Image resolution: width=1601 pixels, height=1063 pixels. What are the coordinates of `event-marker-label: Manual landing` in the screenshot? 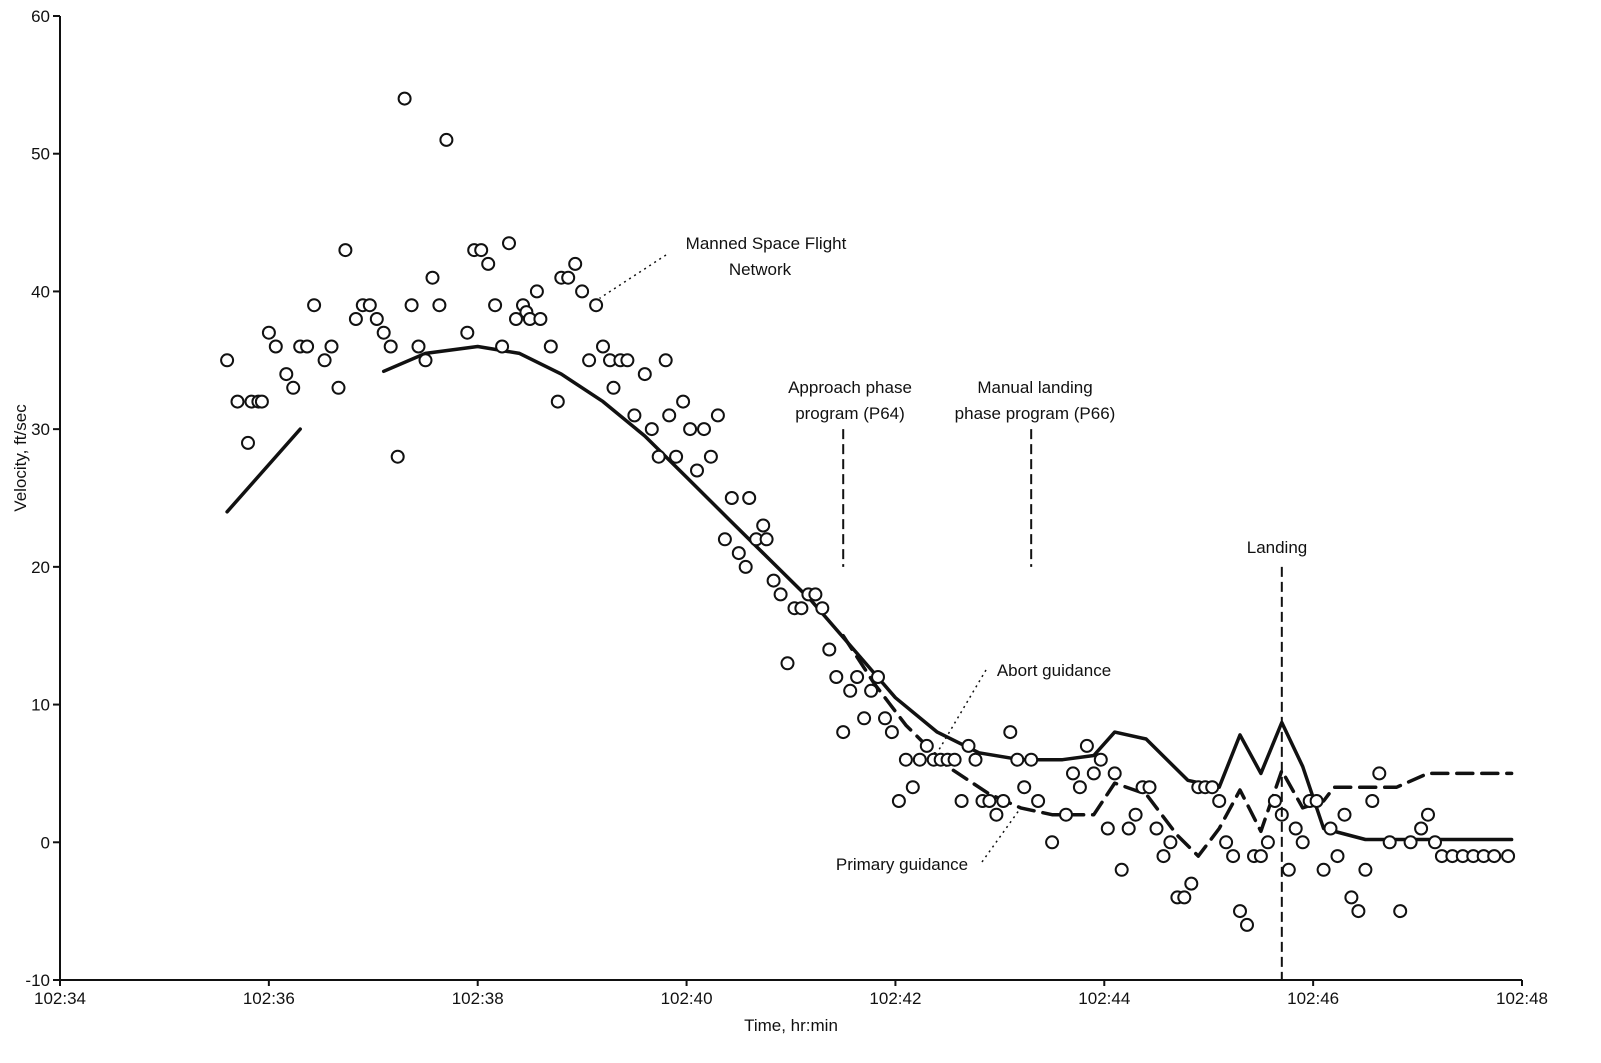 It's located at (1034, 387).